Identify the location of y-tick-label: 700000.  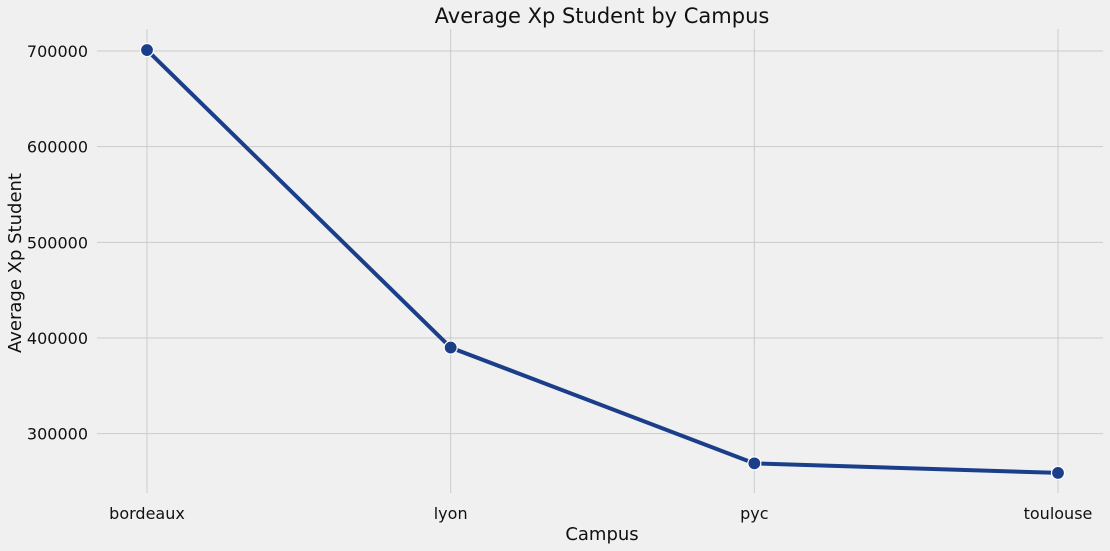
(57, 51).